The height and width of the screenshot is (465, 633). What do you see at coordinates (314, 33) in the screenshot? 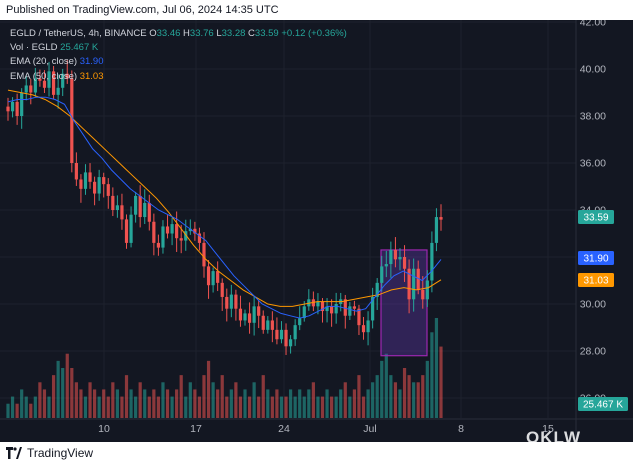
I see `change-value: +0.12 (+0.36%)` at bounding box center [314, 33].